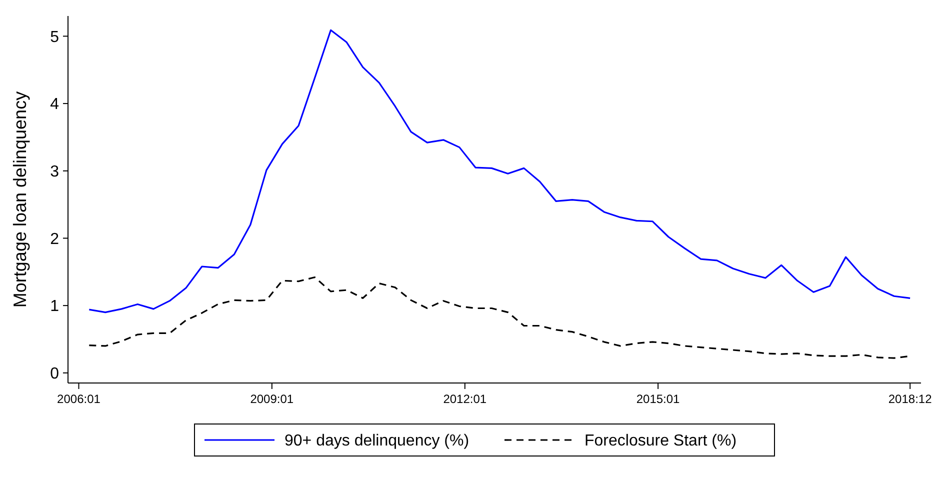 Image resolution: width=949 pixels, height=489 pixels. What do you see at coordinates (660, 441) in the screenshot?
I see `legend-label: Foreclosure Start (%)` at bounding box center [660, 441].